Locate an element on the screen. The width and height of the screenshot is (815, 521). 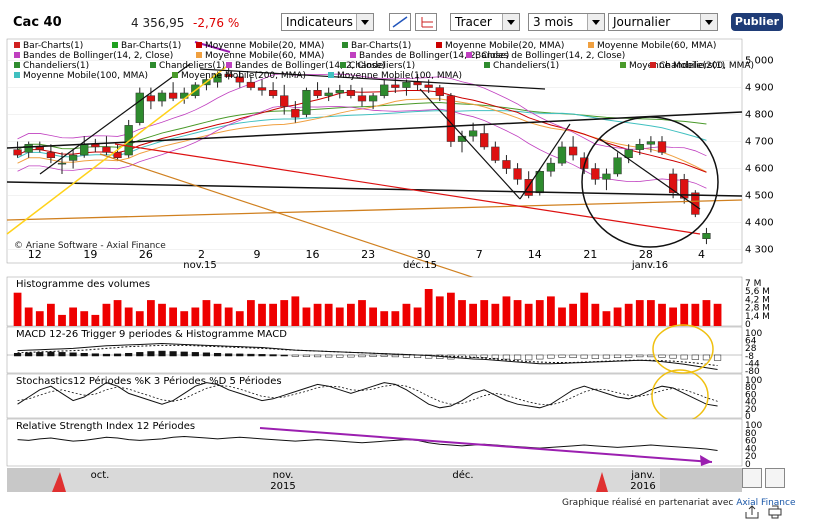
timeline-left-handle is located at coordinates (59, 482).